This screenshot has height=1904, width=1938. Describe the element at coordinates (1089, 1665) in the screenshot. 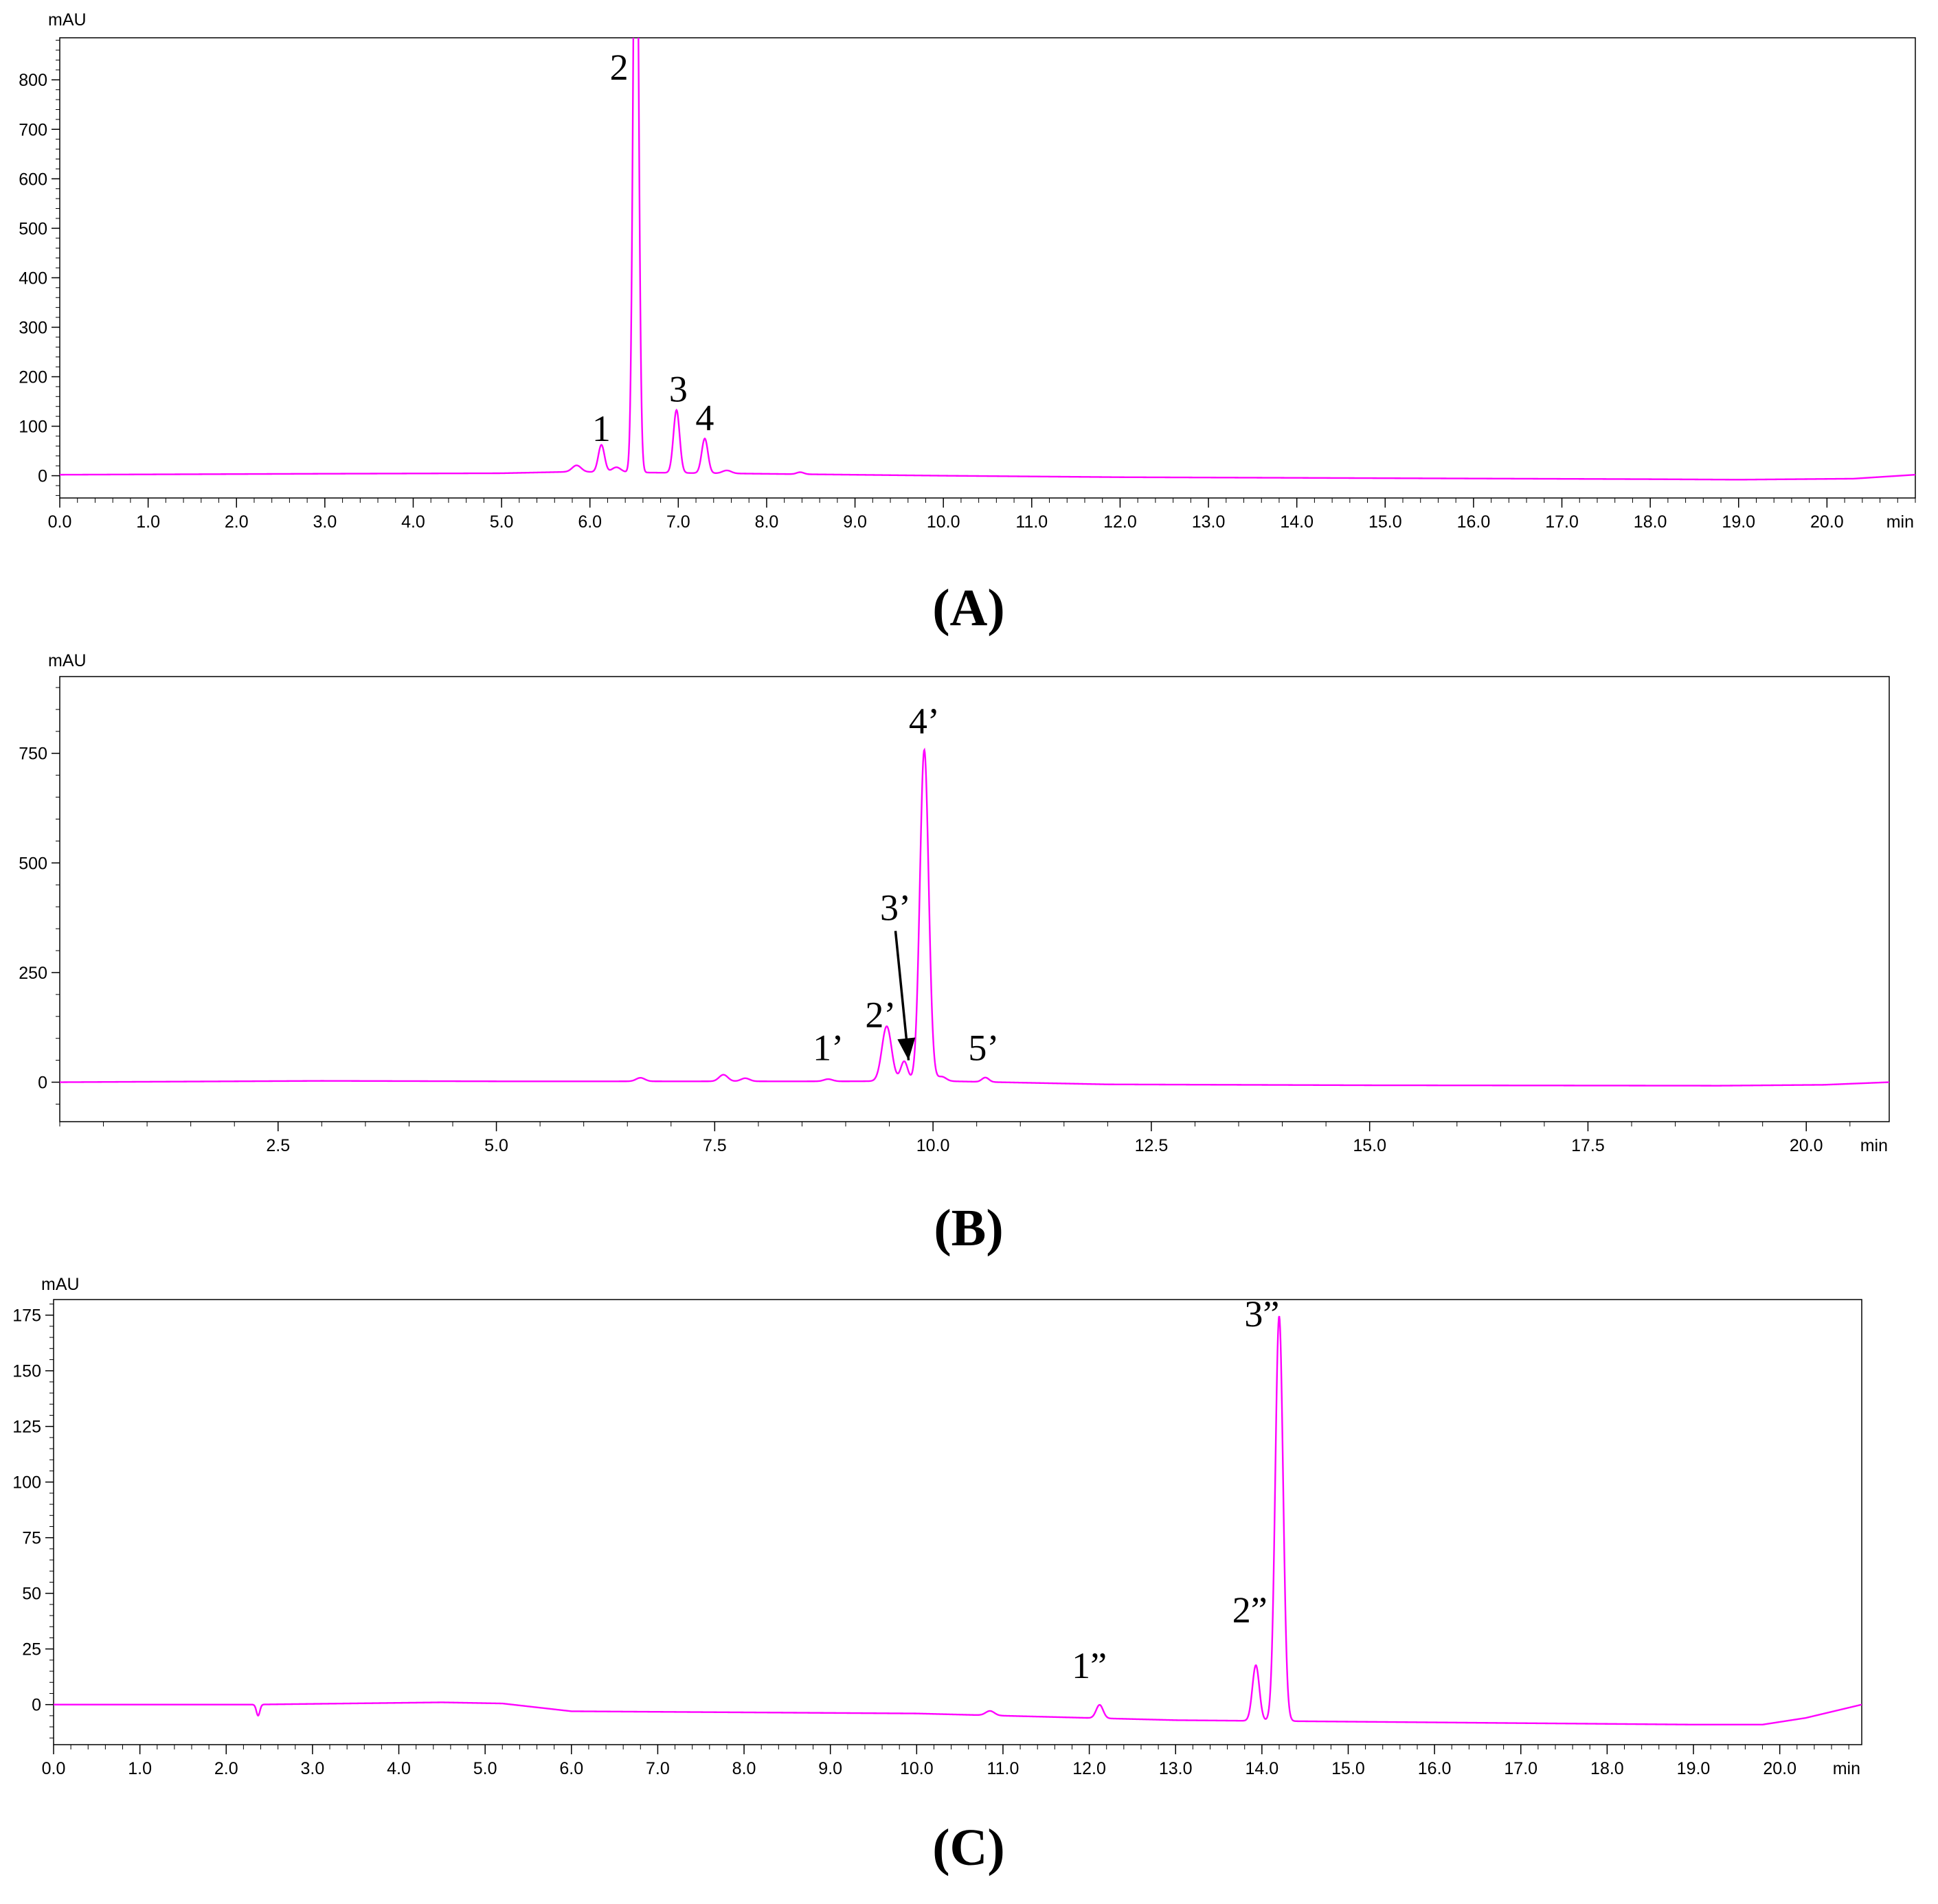

I see `peak-label: 1”` at that location.